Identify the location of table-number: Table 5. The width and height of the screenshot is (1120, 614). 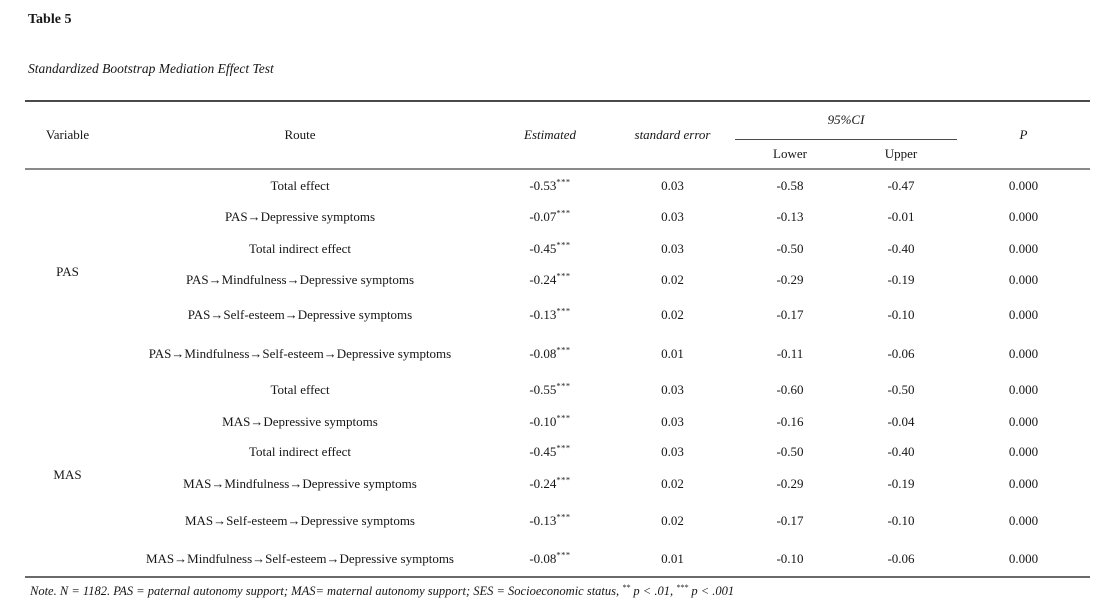
(50, 19).